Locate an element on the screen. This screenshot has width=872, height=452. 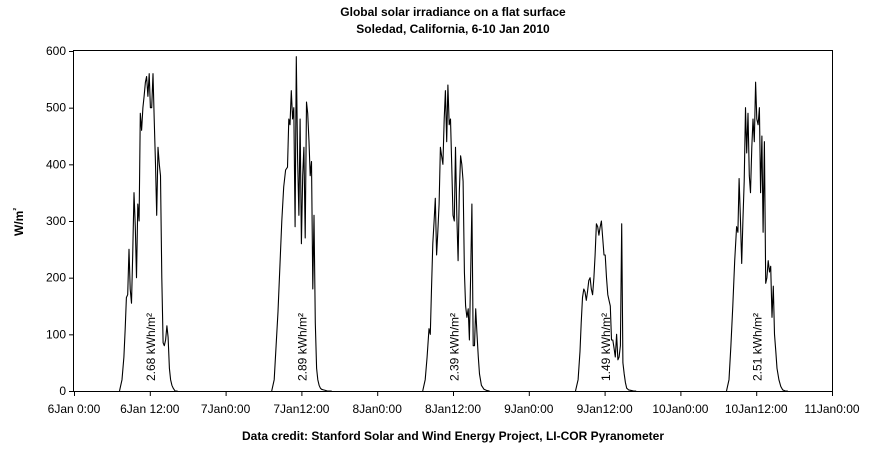
y-tick-label: 0 is located at coordinates (62, 391).